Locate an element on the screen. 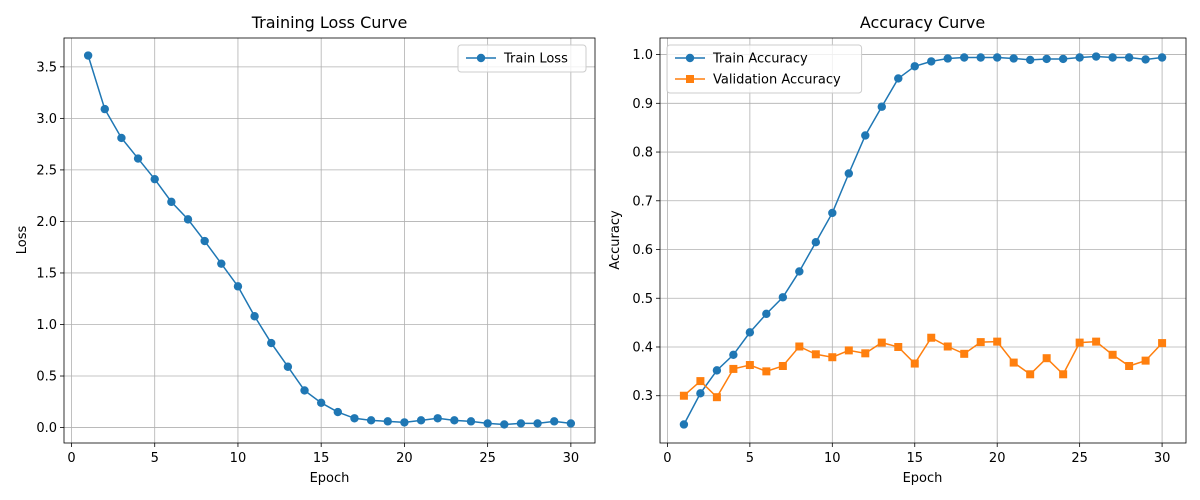  accuracy-legend-box is located at coordinates (764, 69).